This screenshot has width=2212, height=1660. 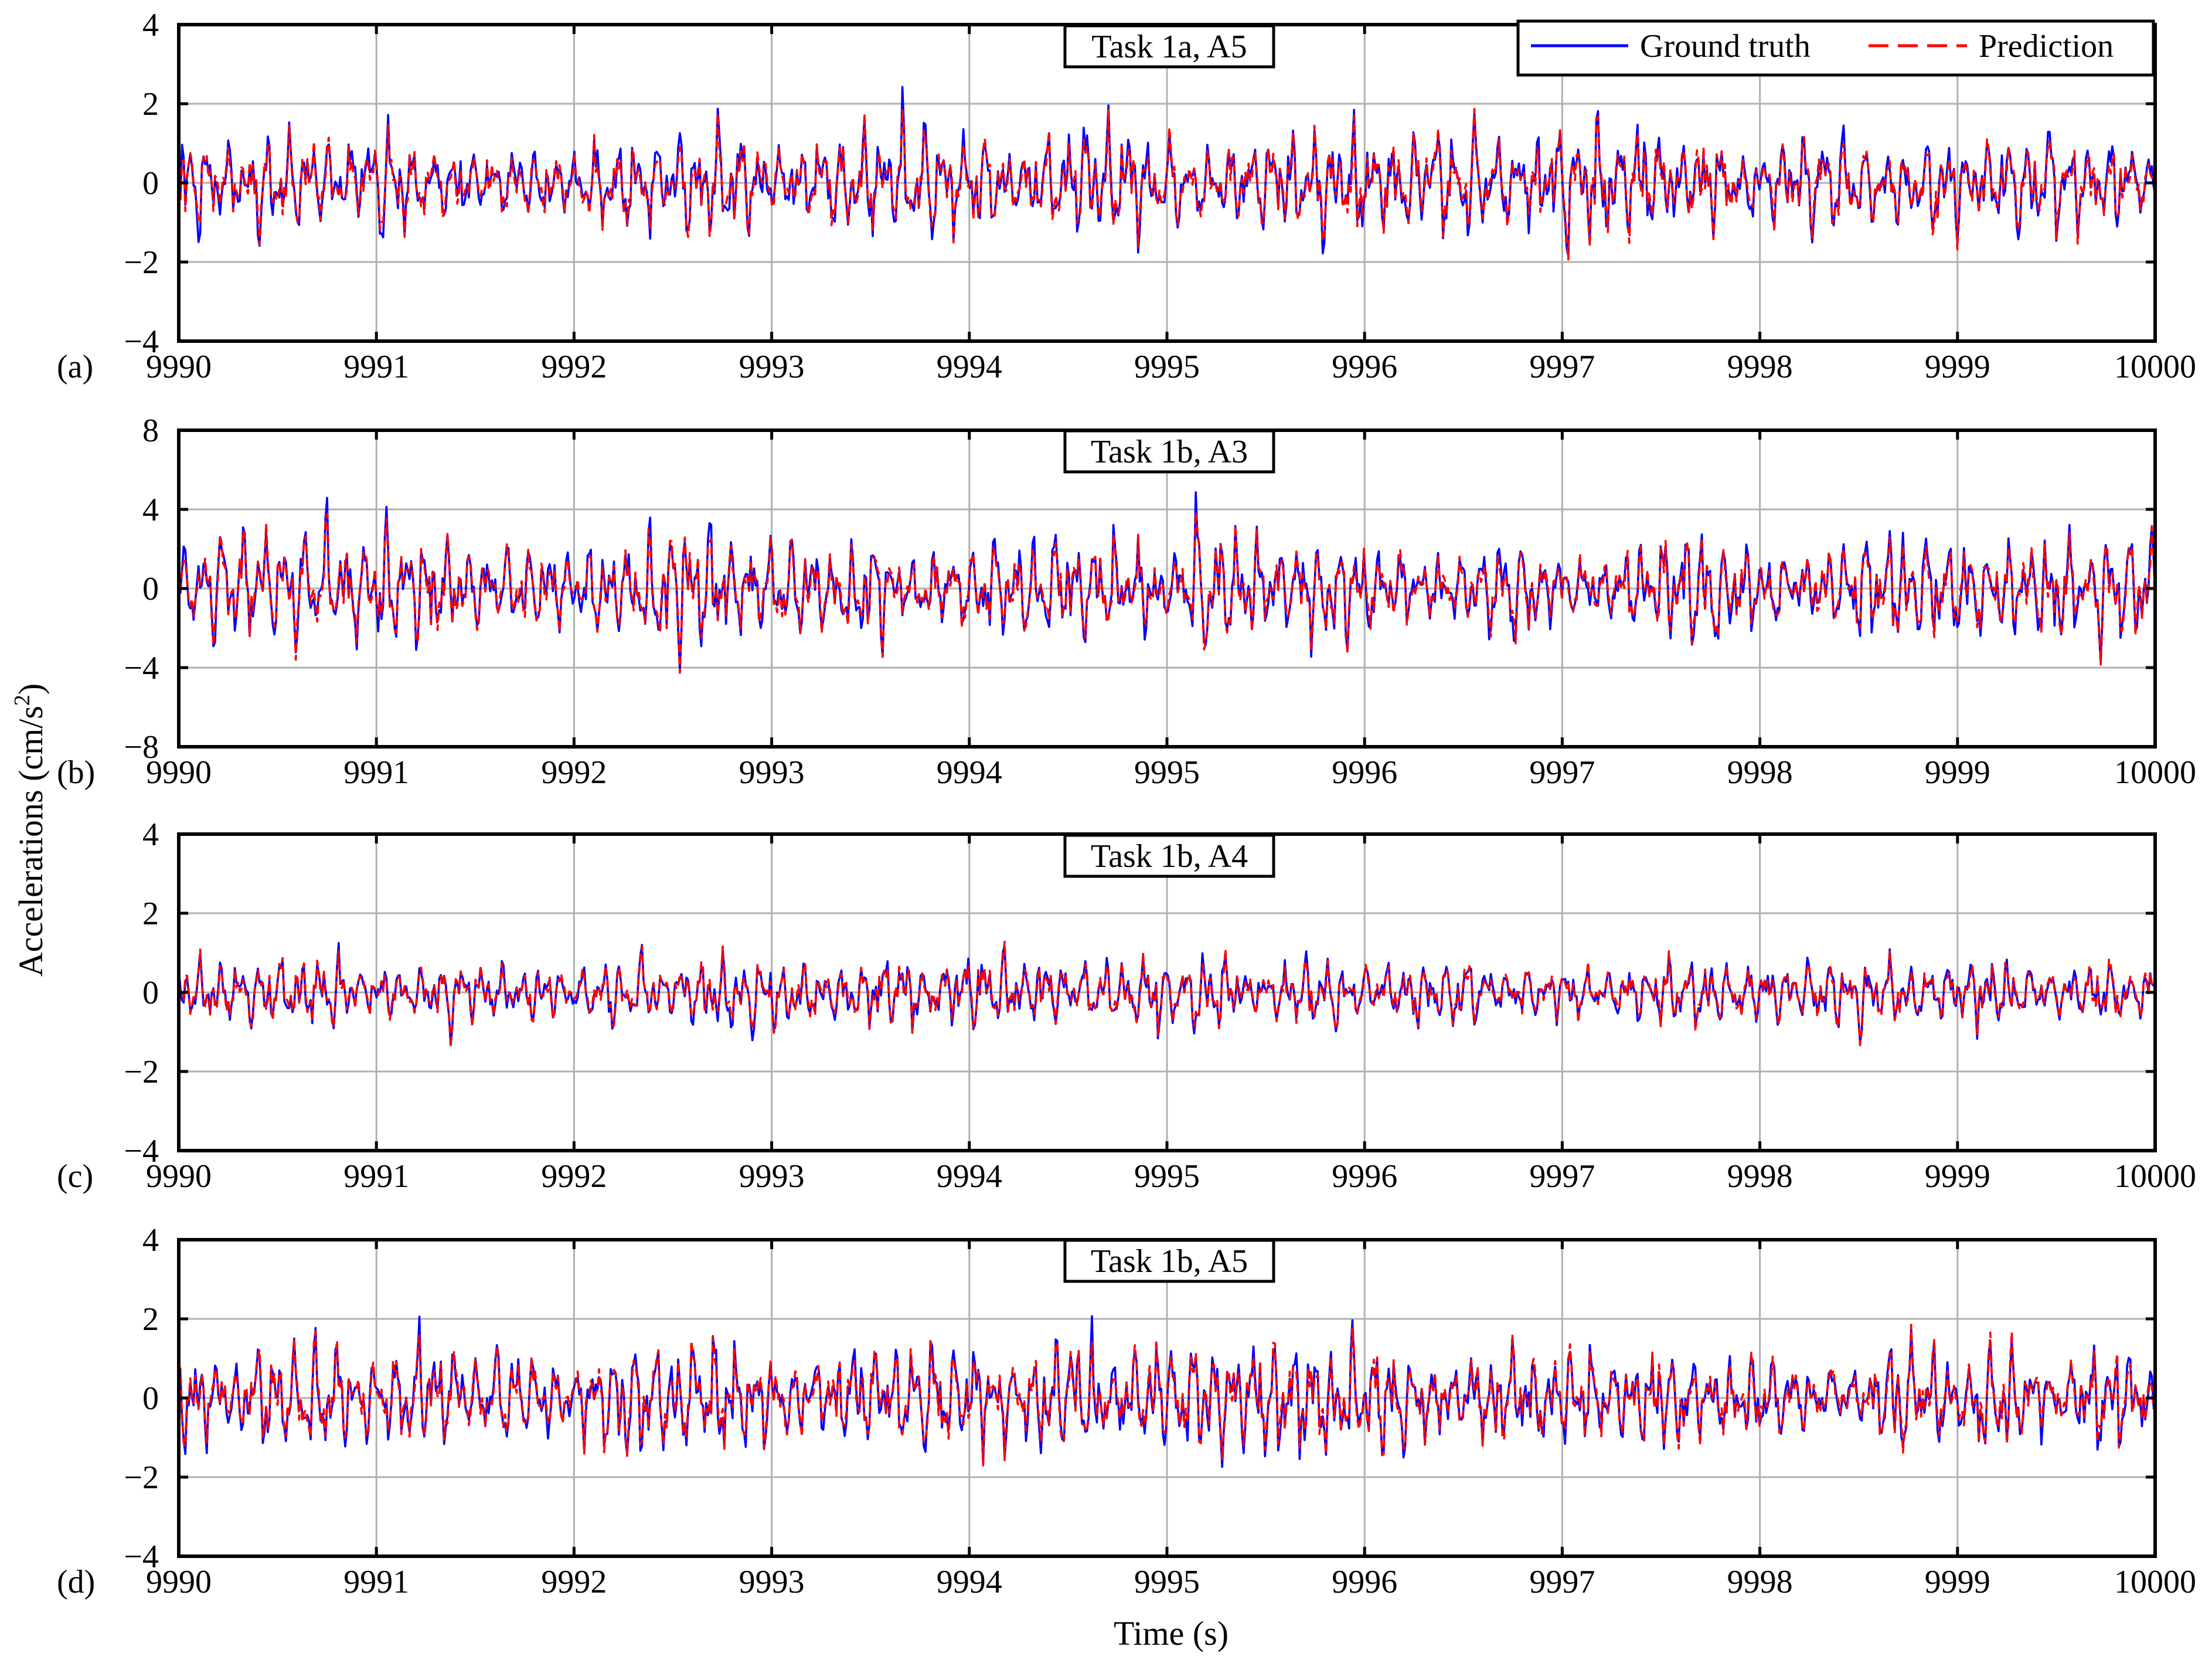 I want to click on y-tick-label: 8, so click(x=150, y=431).